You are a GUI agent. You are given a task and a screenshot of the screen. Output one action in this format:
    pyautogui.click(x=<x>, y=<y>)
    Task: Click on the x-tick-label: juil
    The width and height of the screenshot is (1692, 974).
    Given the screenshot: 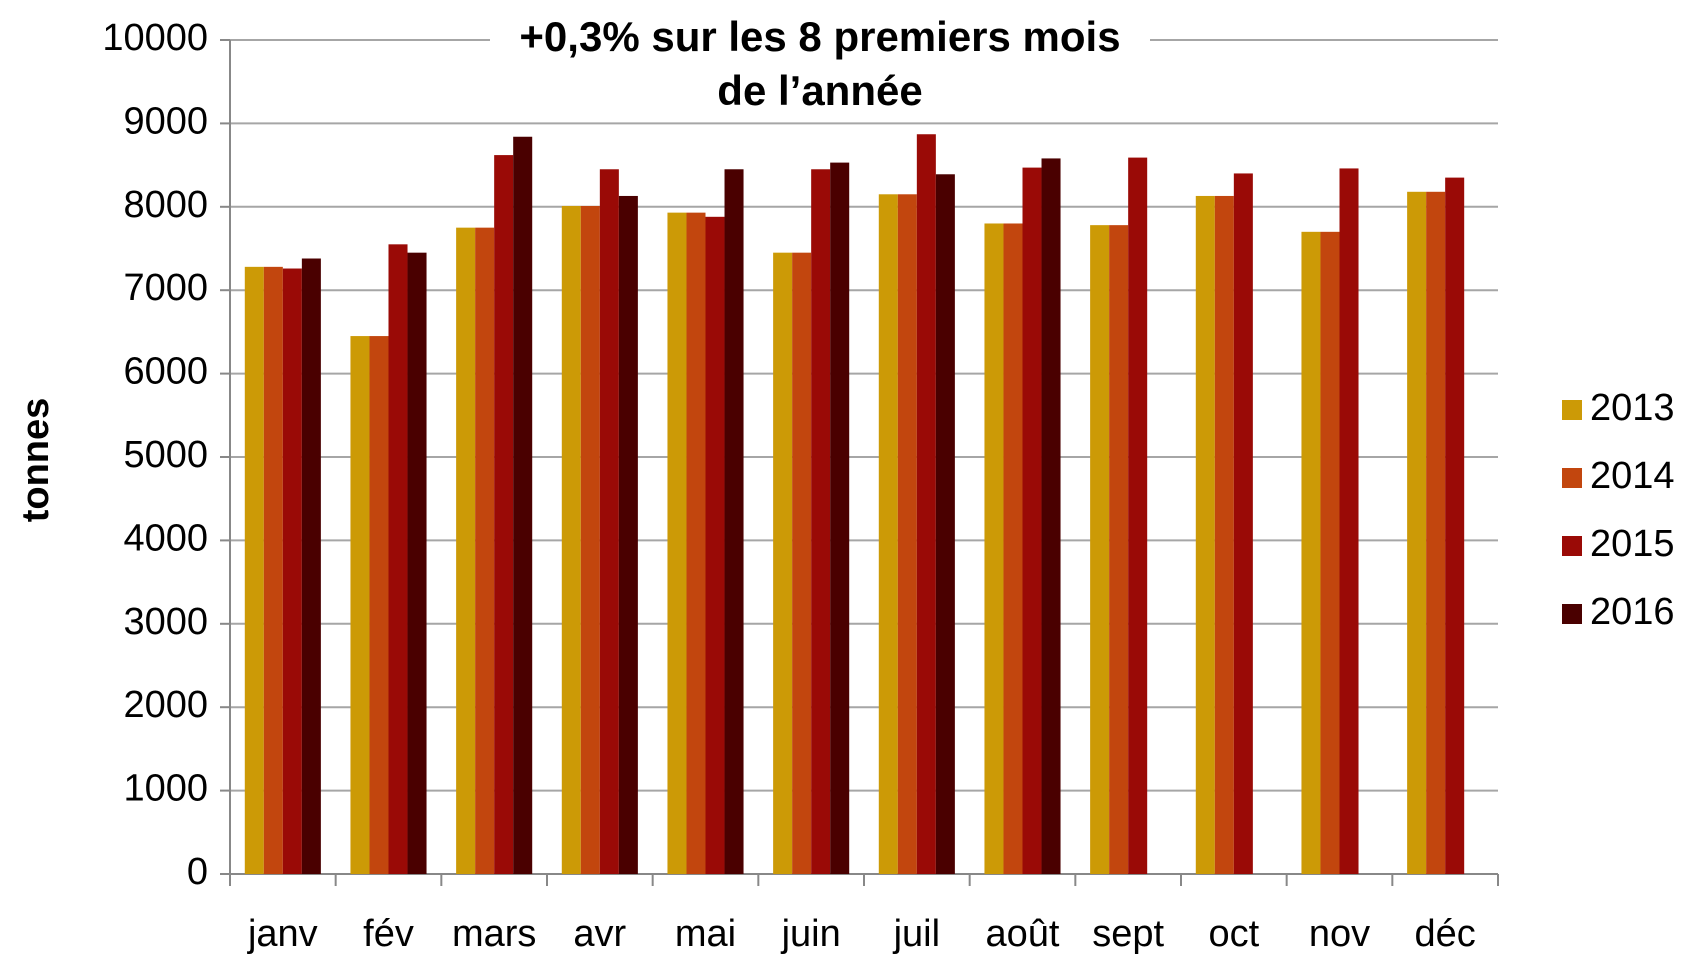 What is the action you would take?
    pyautogui.click(x=916, y=934)
    